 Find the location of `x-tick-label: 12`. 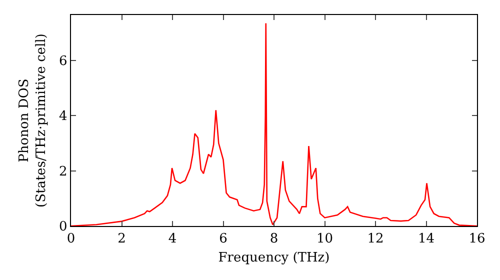

x-tick-label: 12 is located at coordinates (375, 239).